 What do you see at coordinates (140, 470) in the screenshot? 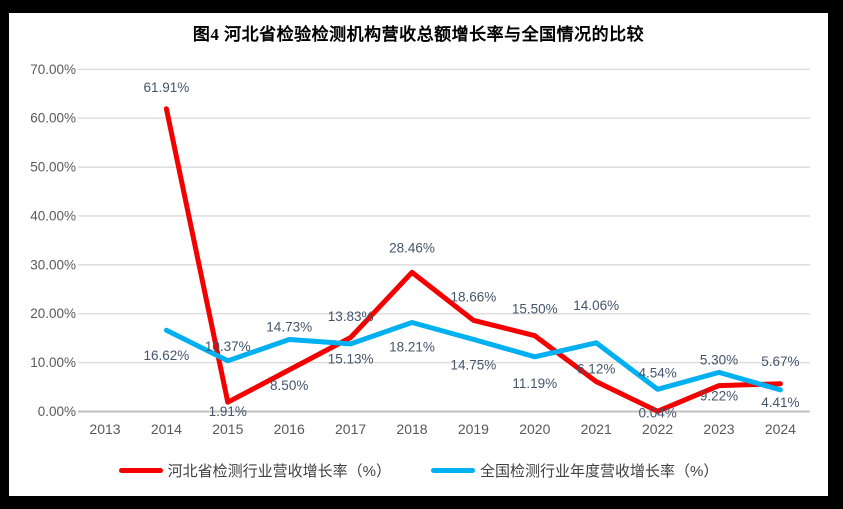
I see `hebei-series-swatch` at bounding box center [140, 470].